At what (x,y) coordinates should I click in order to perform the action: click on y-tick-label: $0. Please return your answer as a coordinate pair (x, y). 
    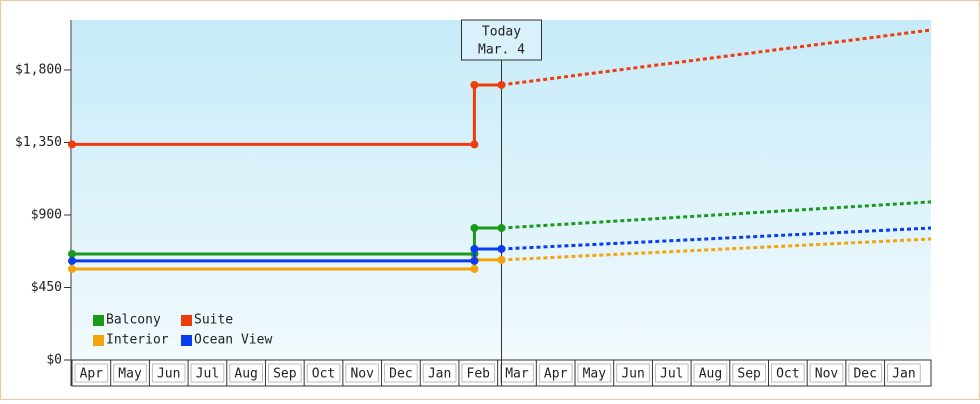
    Looking at the image, I should click on (54, 360).